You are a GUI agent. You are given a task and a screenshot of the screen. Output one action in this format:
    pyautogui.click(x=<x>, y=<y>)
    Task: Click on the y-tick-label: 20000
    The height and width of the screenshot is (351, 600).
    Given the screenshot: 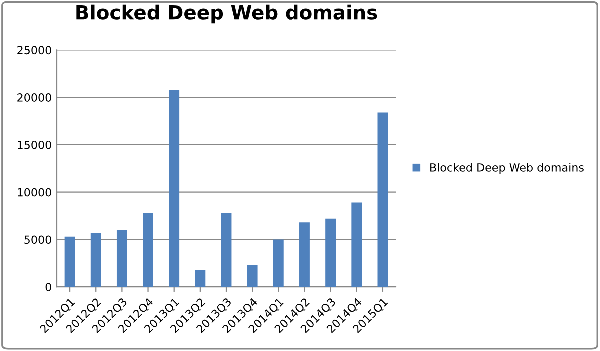 What is the action you would take?
    pyautogui.click(x=35, y=98)
    